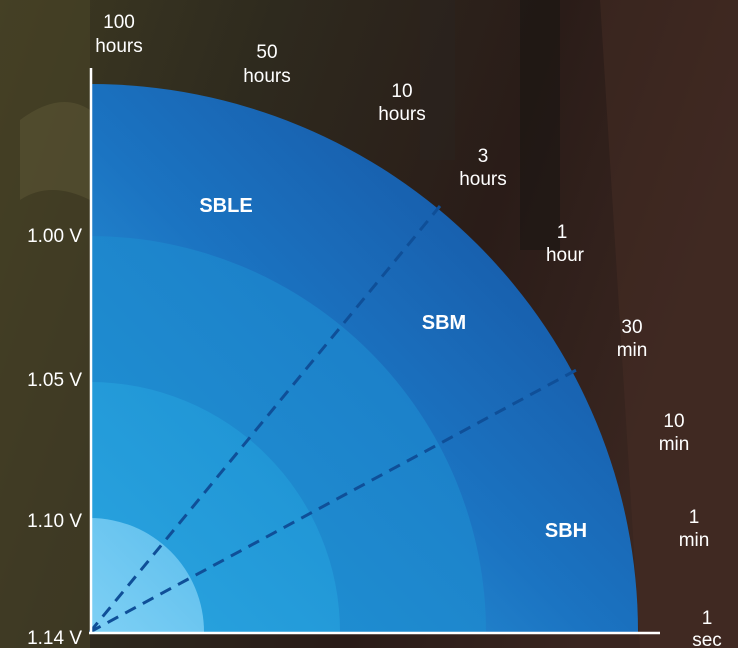  I want to click on voltage-label: 1.00 V, so click(54, 236).